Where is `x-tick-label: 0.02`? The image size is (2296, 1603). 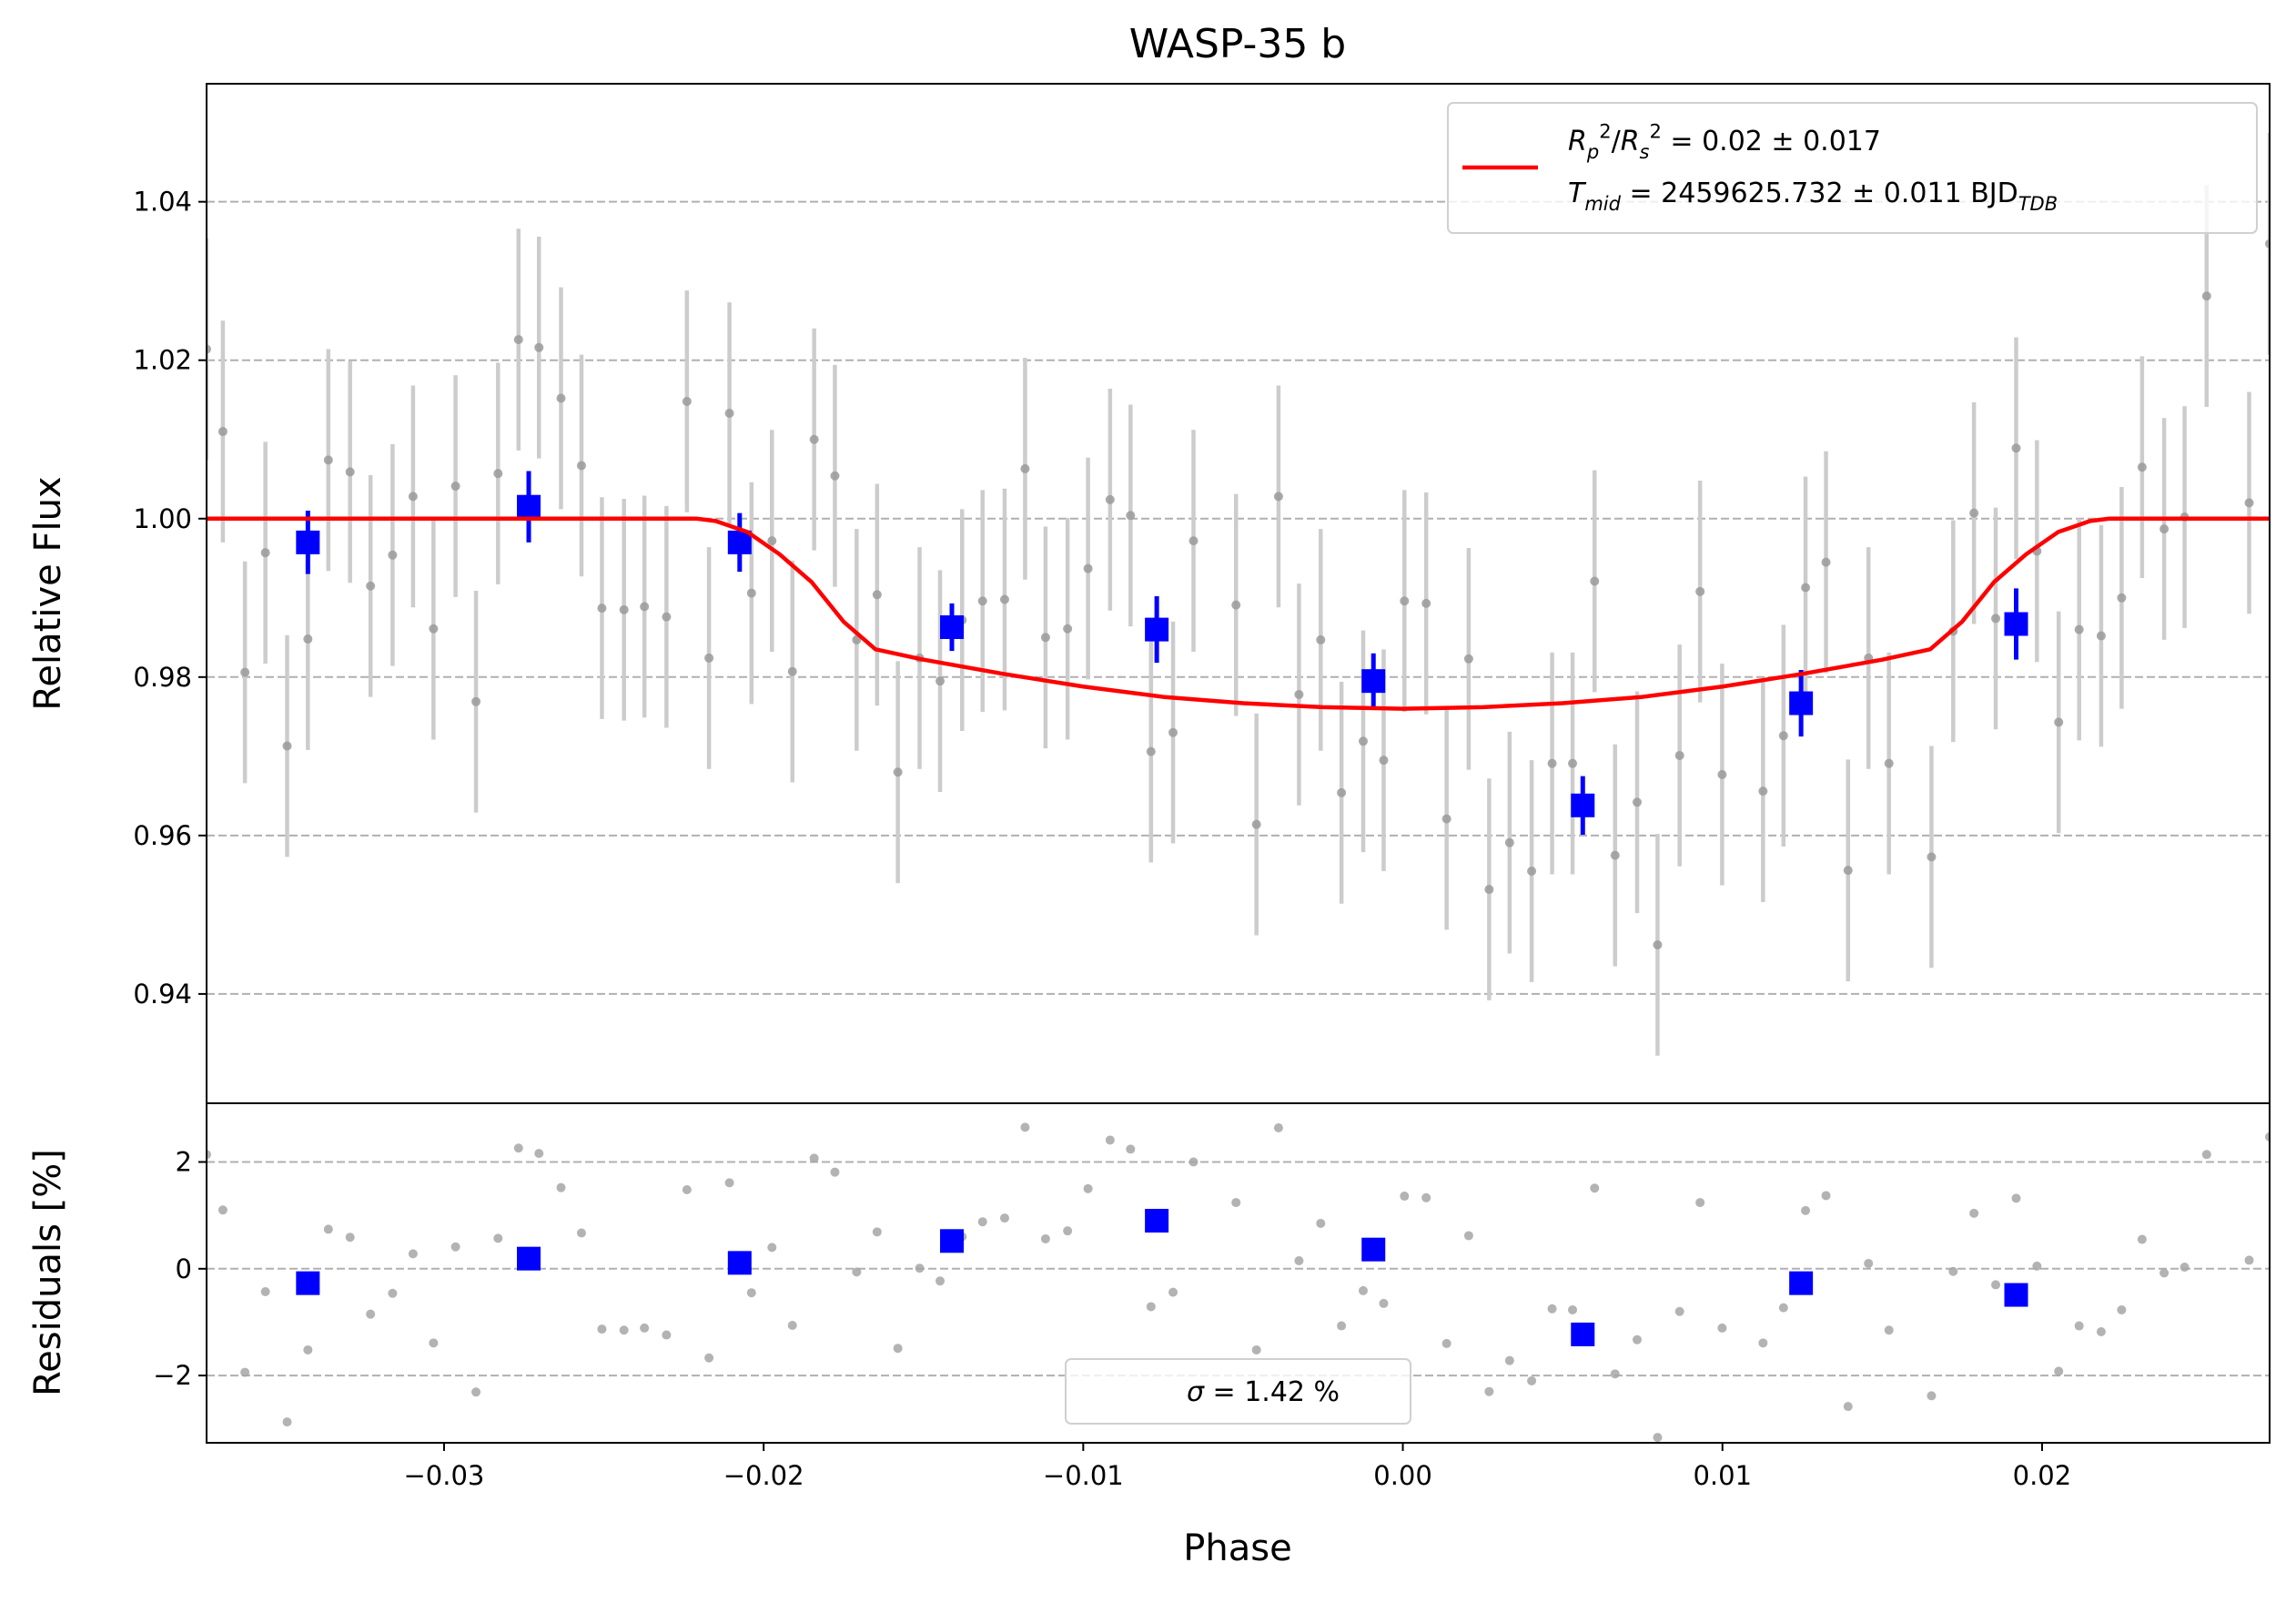
x-tick-label: 0.02 is located at coordinates (2043, 1475).